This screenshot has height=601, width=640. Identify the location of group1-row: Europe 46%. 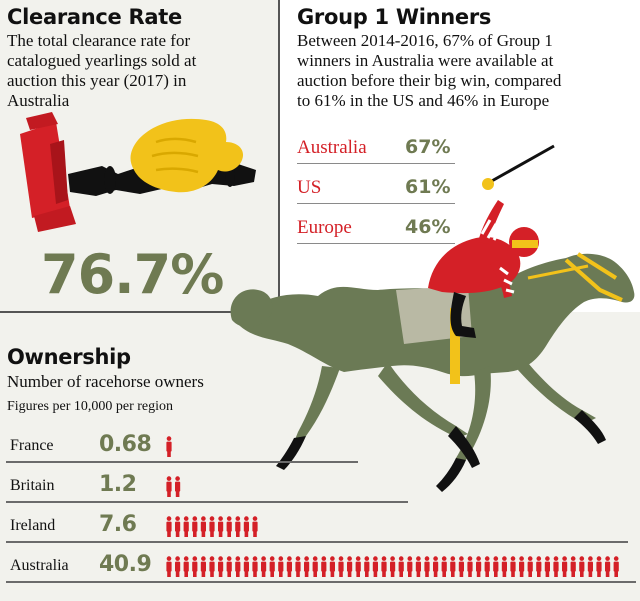
(376, 229).